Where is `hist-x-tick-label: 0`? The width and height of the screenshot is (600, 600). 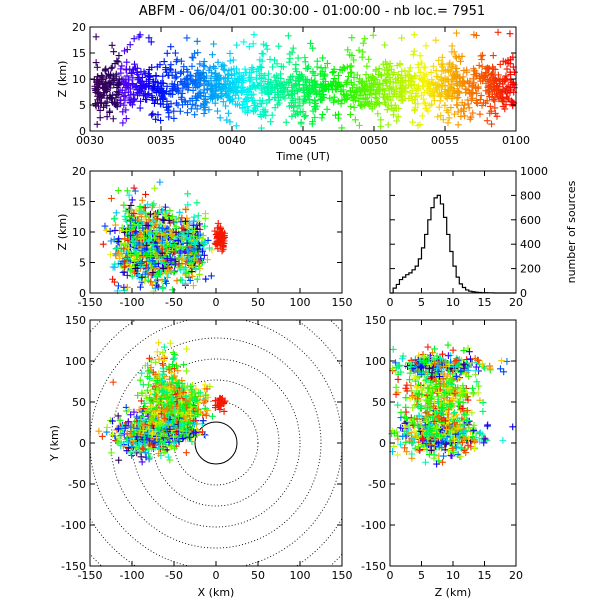
hist-x-tick-label: 0 is located at coordinates (390, 302).